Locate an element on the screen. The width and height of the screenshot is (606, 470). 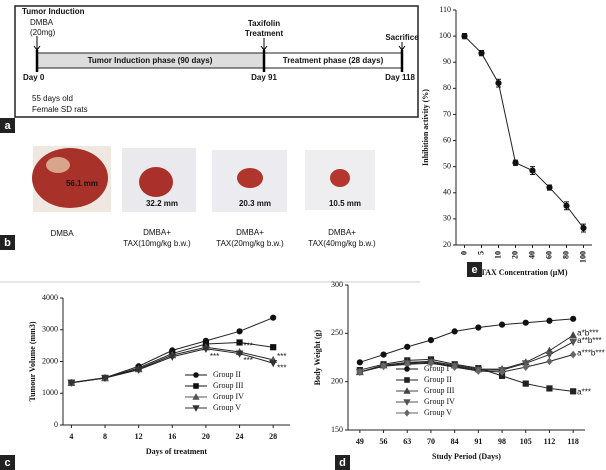
x-tick-label: 100 is located at coordinates (582, 257).